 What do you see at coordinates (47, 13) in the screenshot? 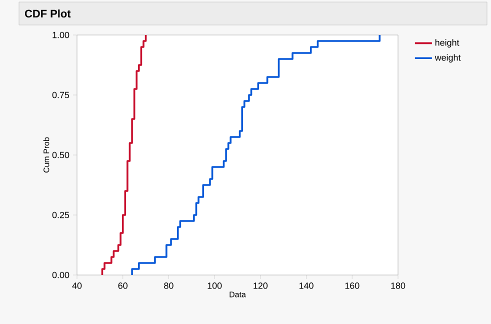
I see `chart-title: CDF Plot` at bounding box center [47, 13].